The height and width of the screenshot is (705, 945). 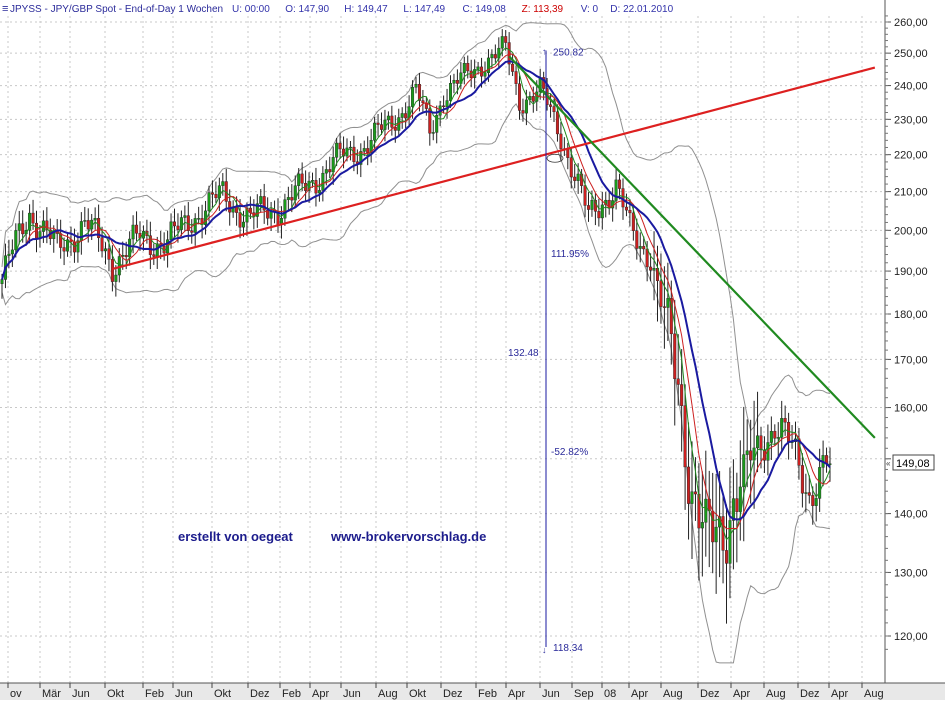 I want to click on y-tick-label-1: 250,00, so click(x=911, y=54).